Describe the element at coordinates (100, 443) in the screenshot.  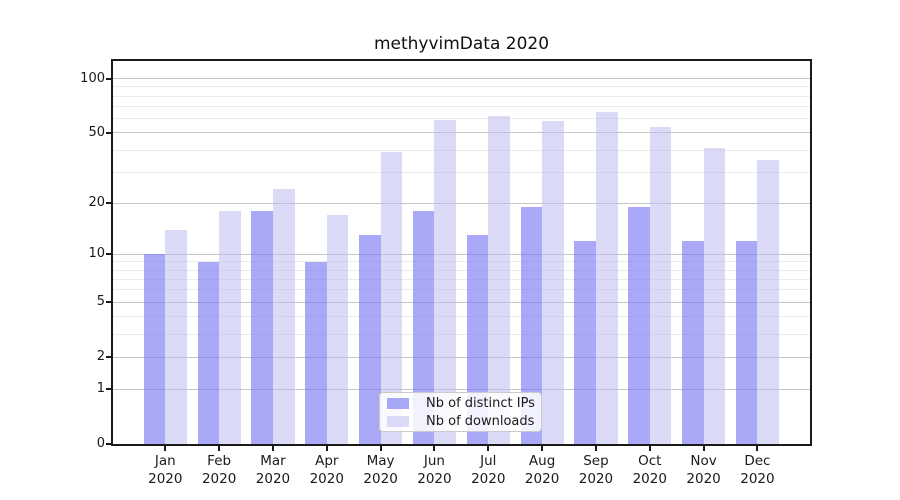
I see `y-tick-label: 0` at that location.